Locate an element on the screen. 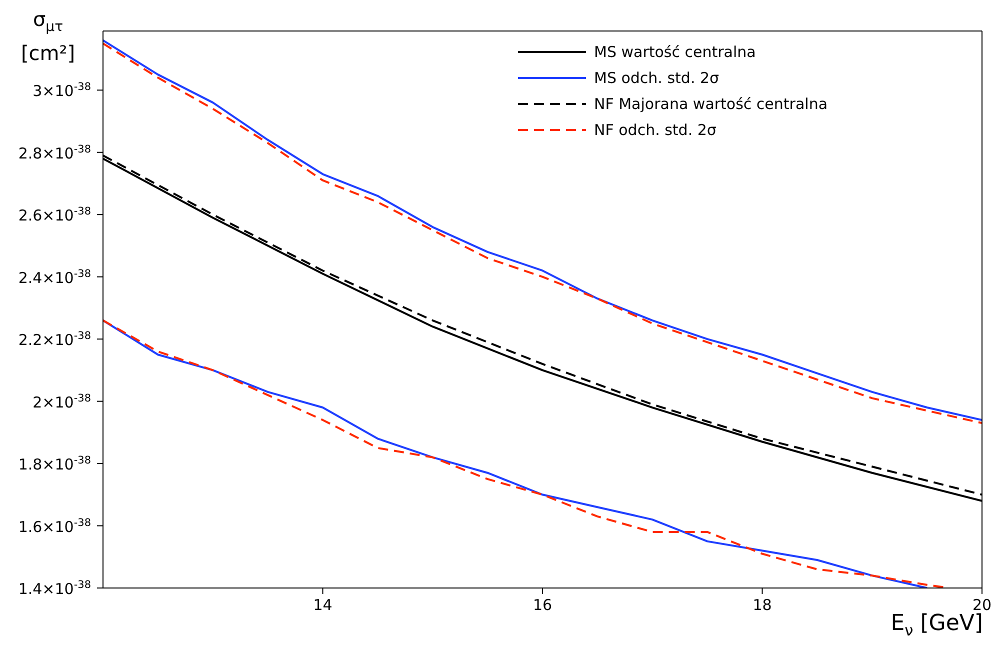  y-tick-label: 1.8×10$^{-38}$ is located at coordinates (54, 464).